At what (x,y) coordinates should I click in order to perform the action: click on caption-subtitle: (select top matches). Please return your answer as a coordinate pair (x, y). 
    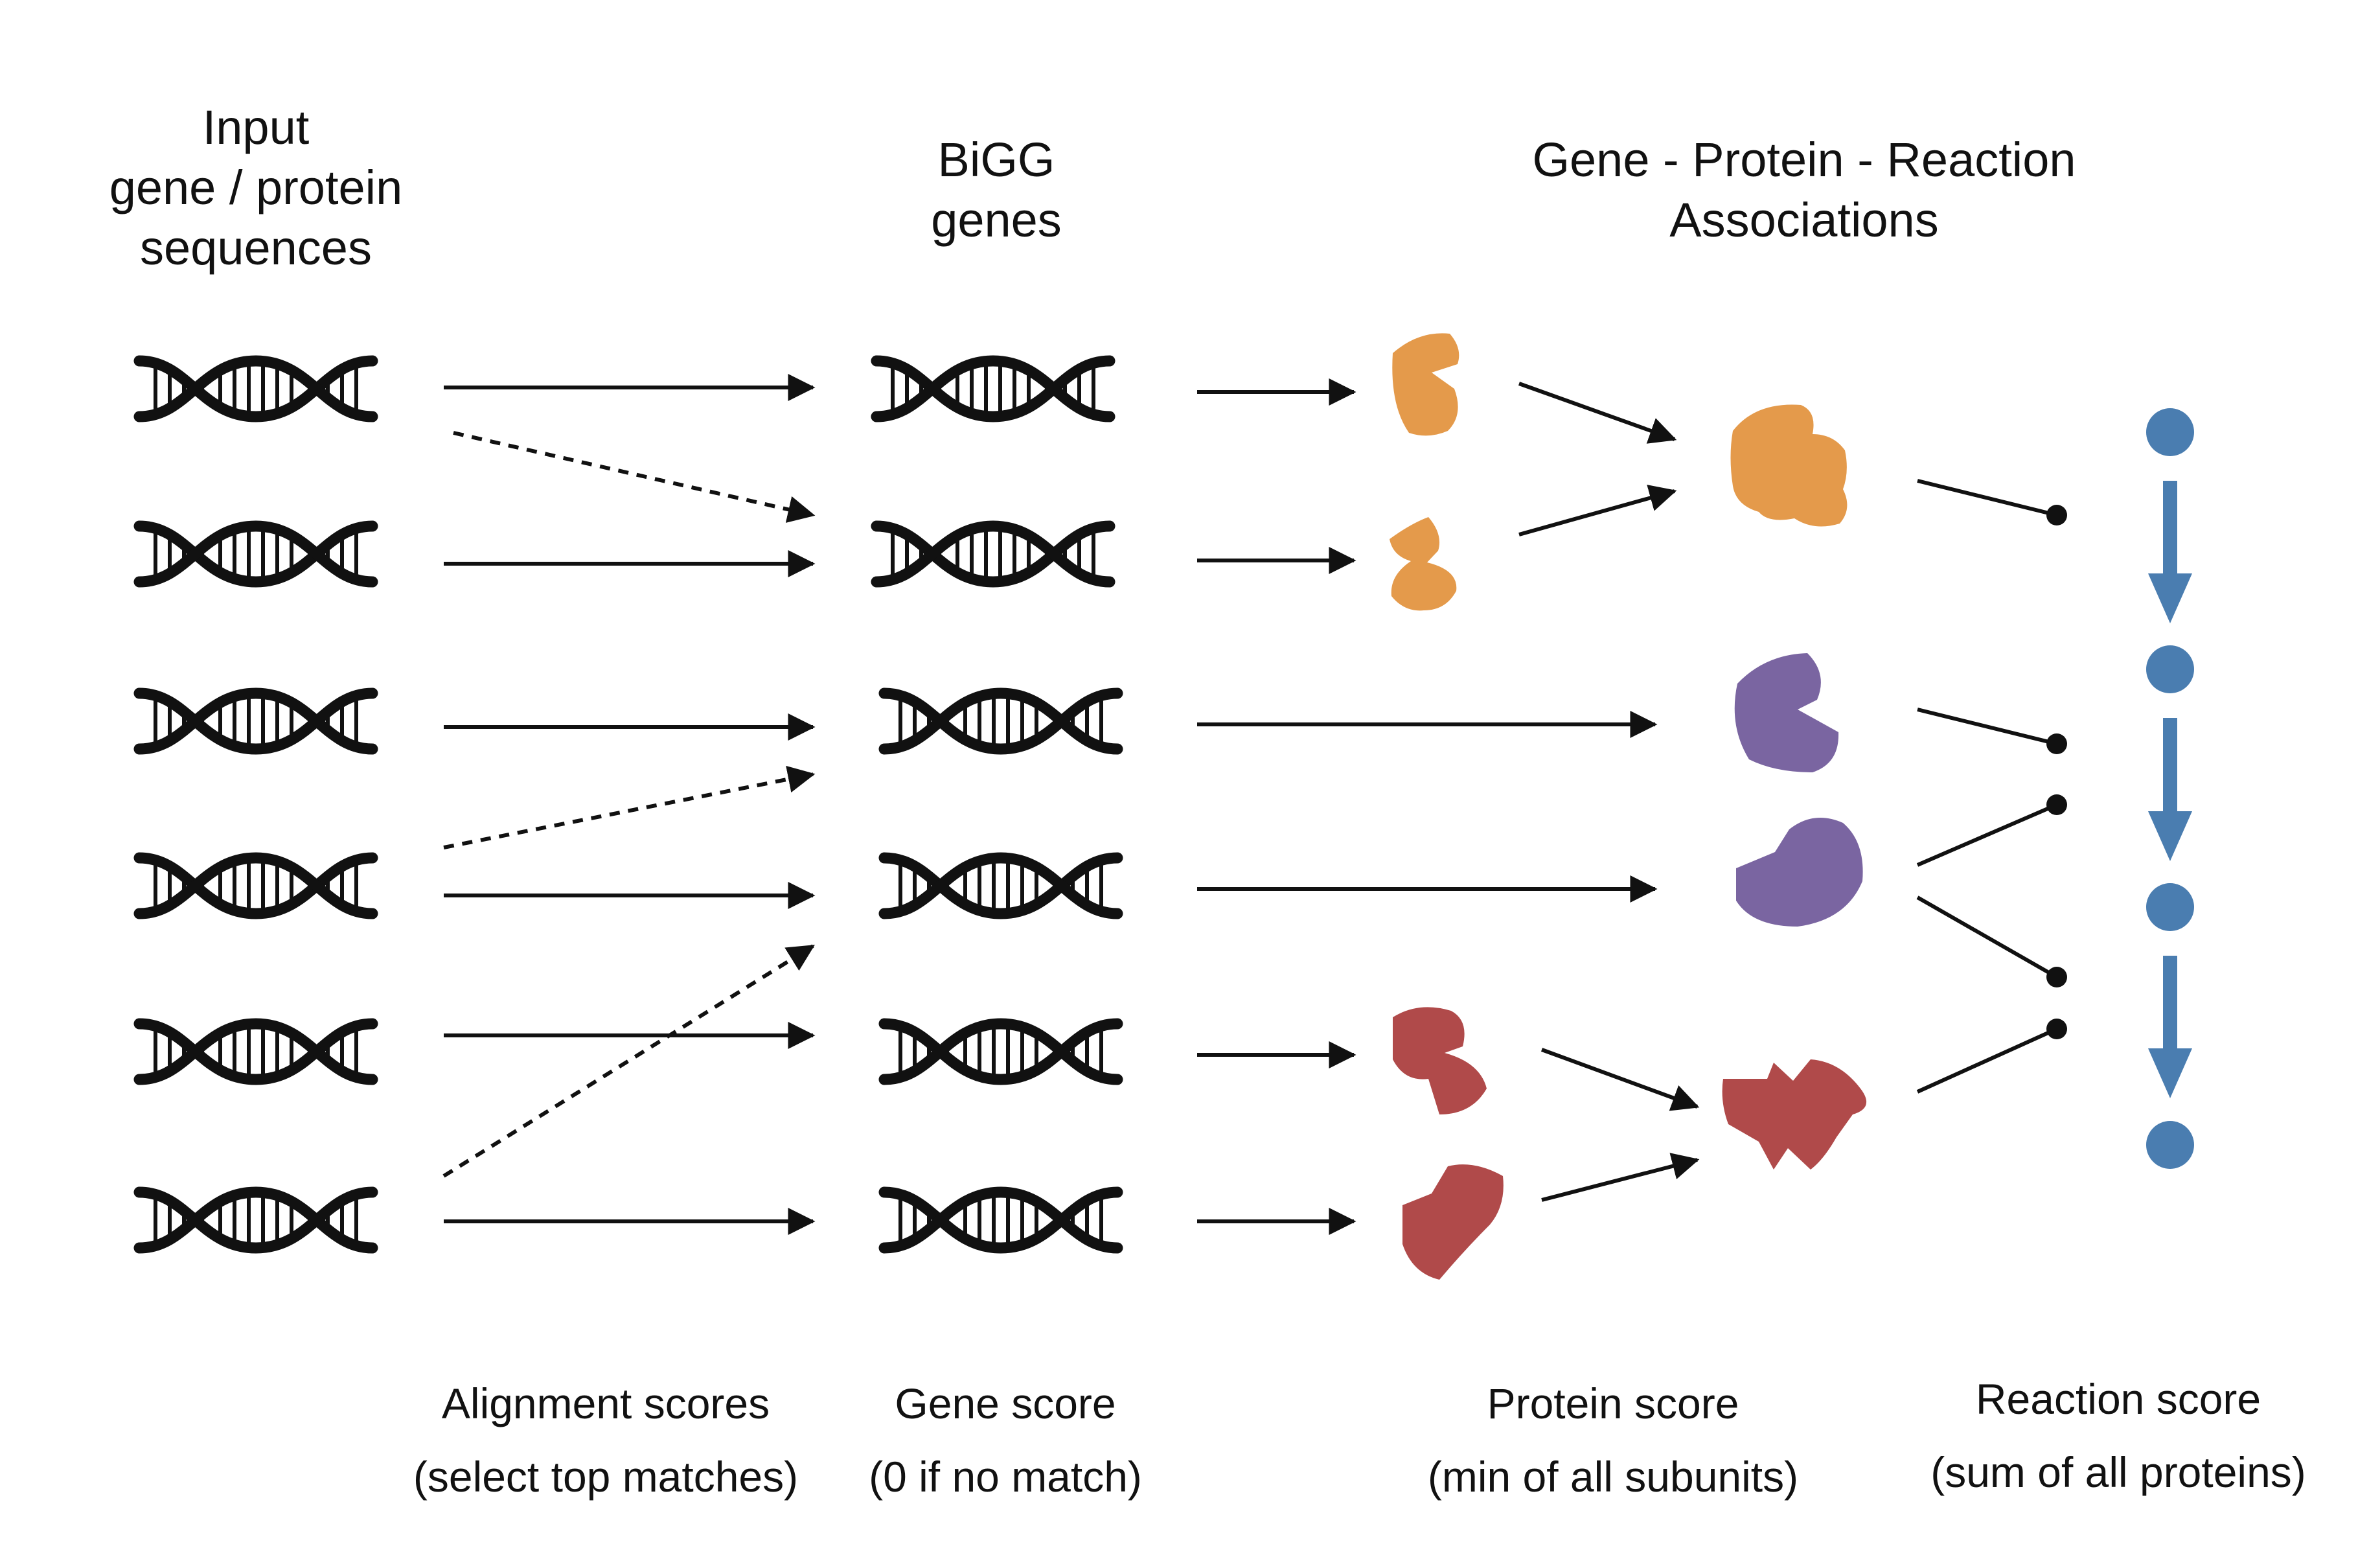
    Looking at the image, I should click on (606, 1477).